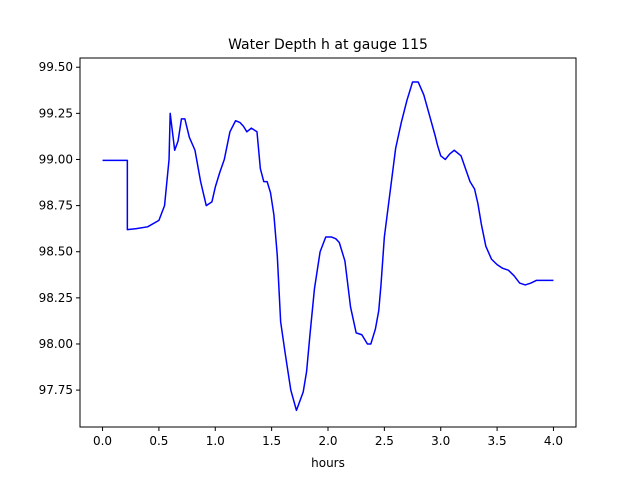 The height and width of the screenshot is (485, 640). Describe the element at coordinates (56, 390) in the screenshot. I see `y-tick-label: 97.75` at that location.